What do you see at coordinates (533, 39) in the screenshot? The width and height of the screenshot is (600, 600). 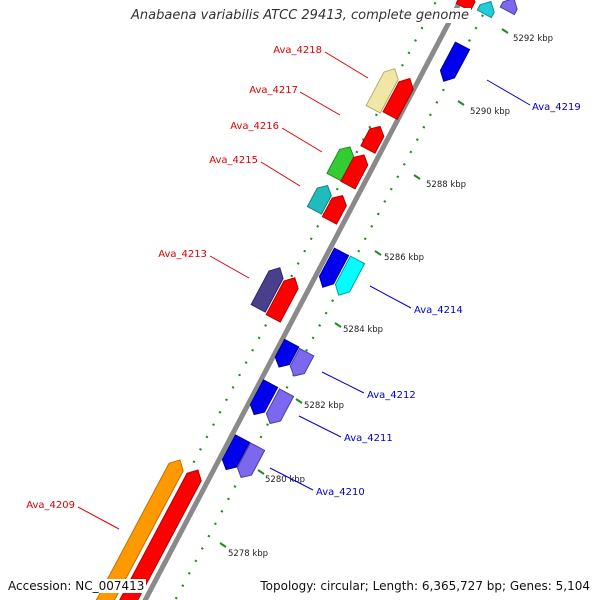 I see `scale-label: 5292 kbp` at bounding box center [533, 39].